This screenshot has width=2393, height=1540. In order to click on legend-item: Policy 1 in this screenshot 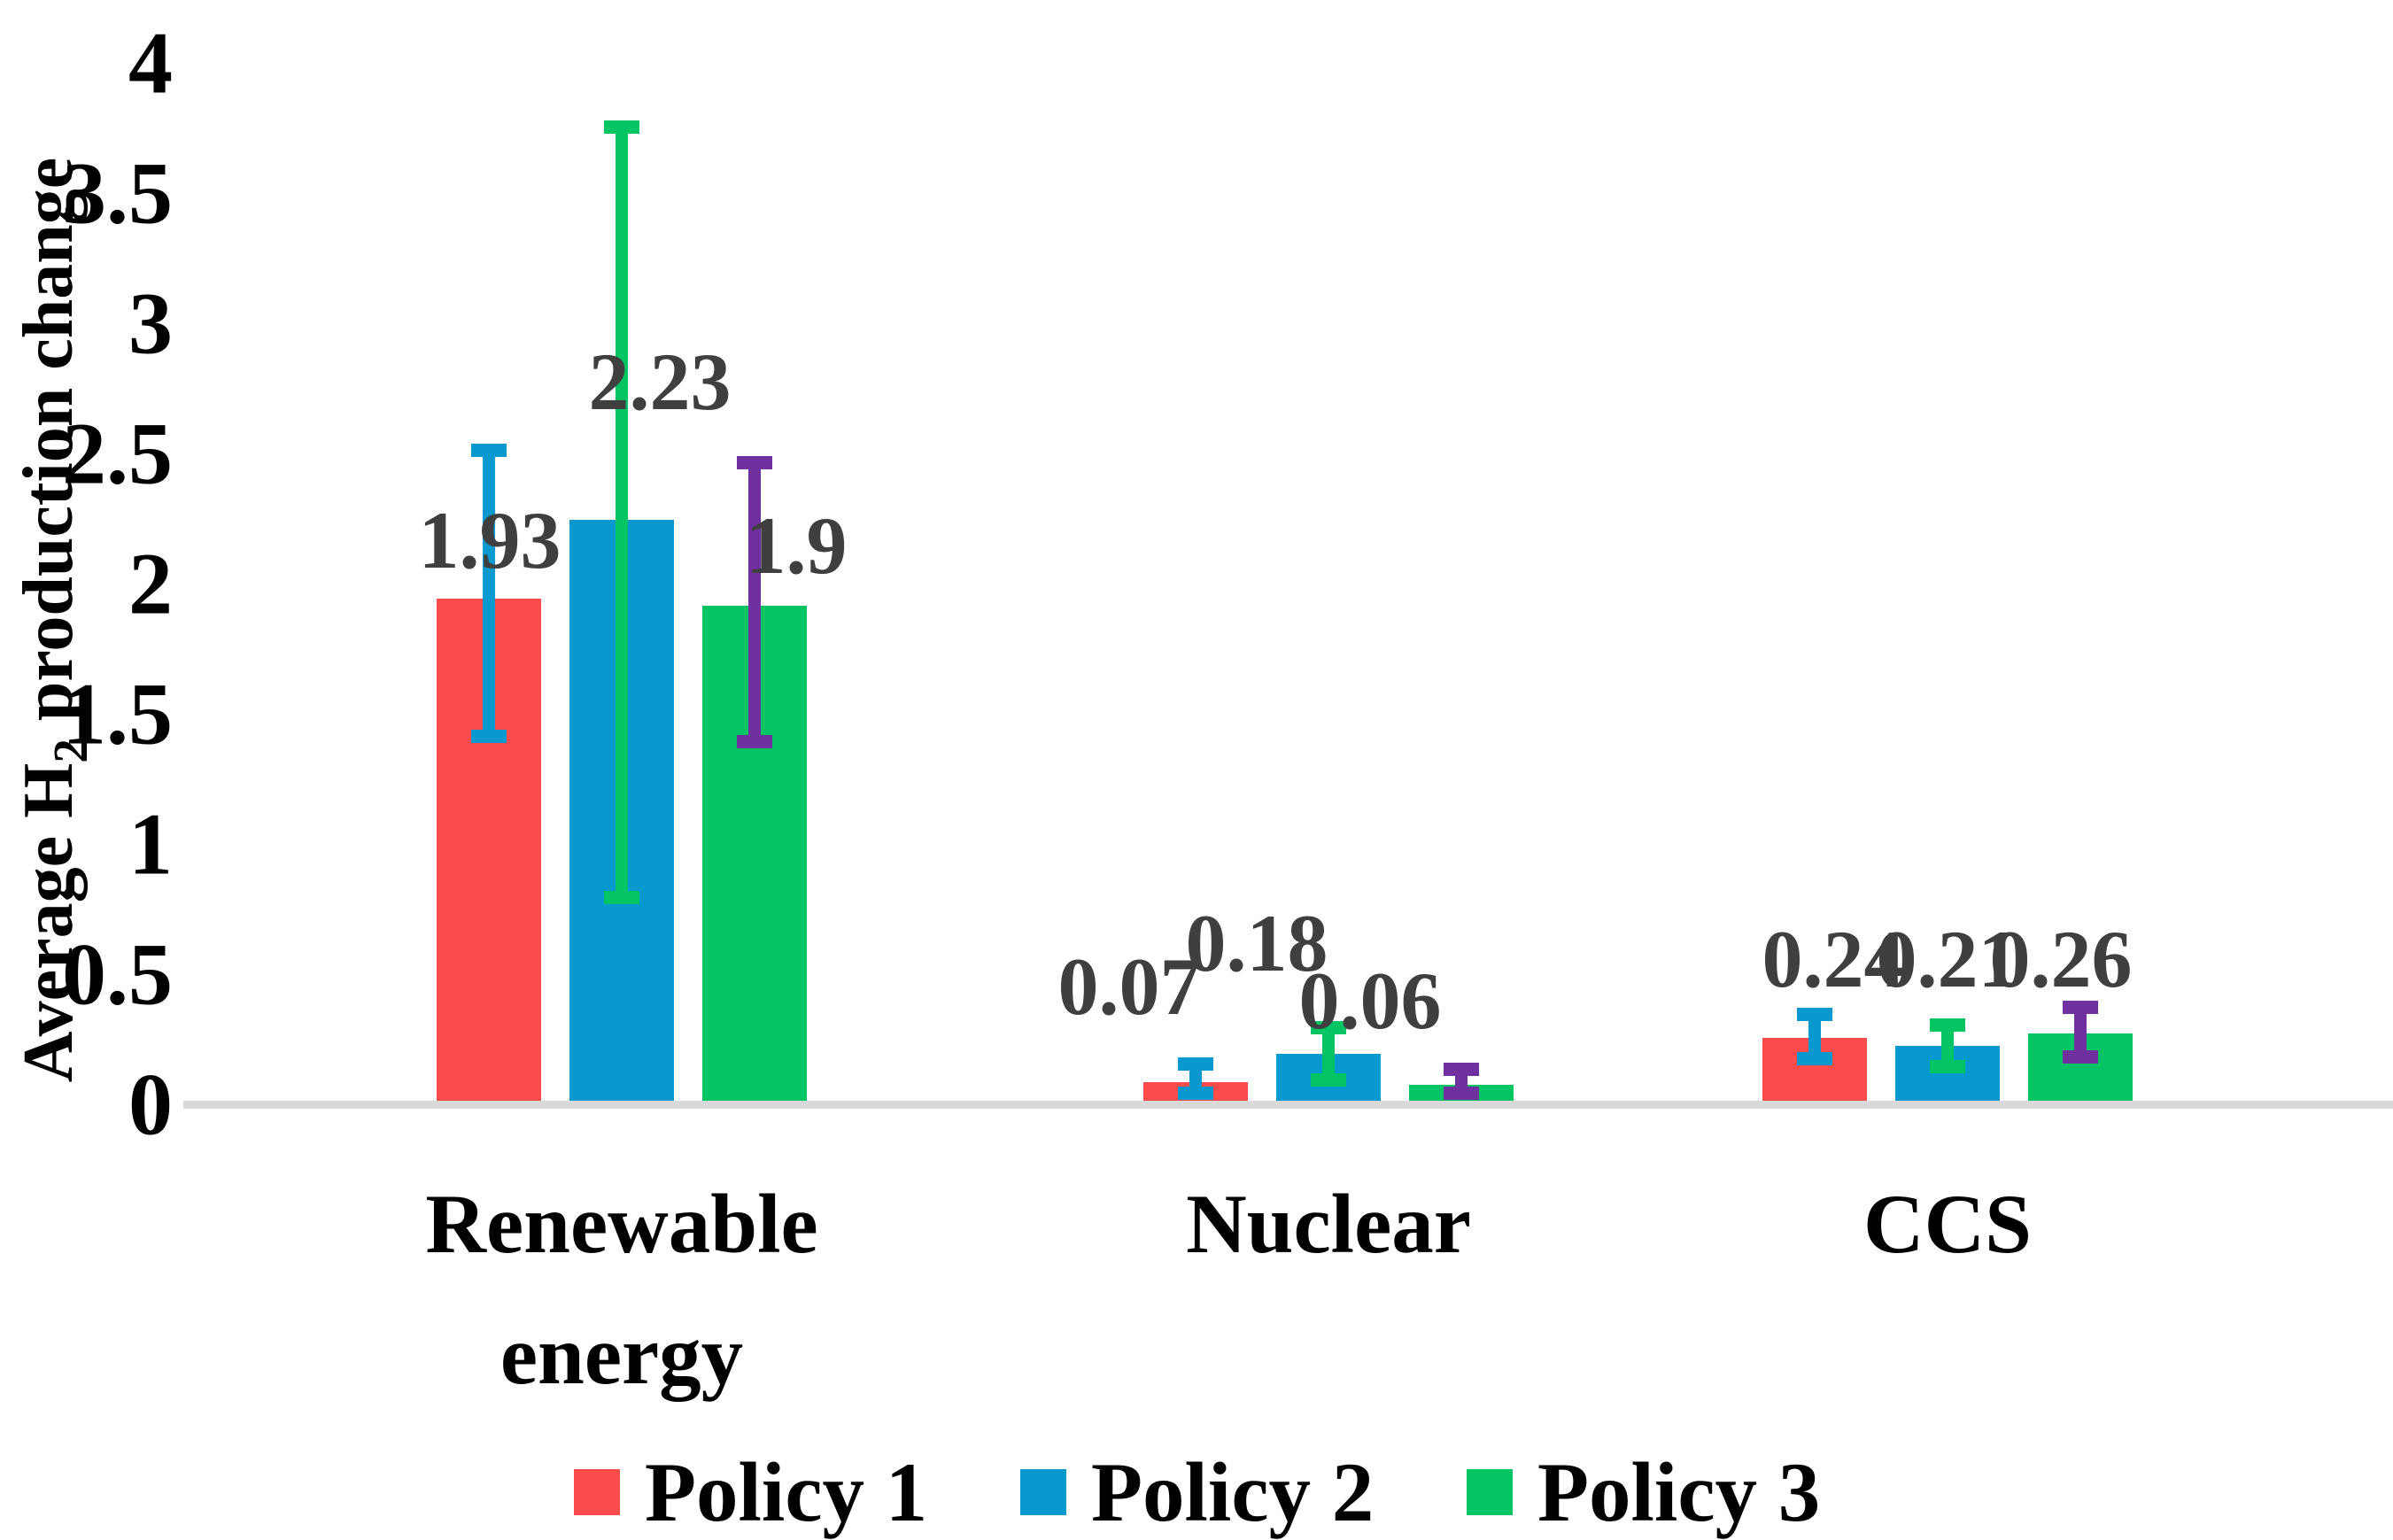, I will do `click(750, 1491)`.